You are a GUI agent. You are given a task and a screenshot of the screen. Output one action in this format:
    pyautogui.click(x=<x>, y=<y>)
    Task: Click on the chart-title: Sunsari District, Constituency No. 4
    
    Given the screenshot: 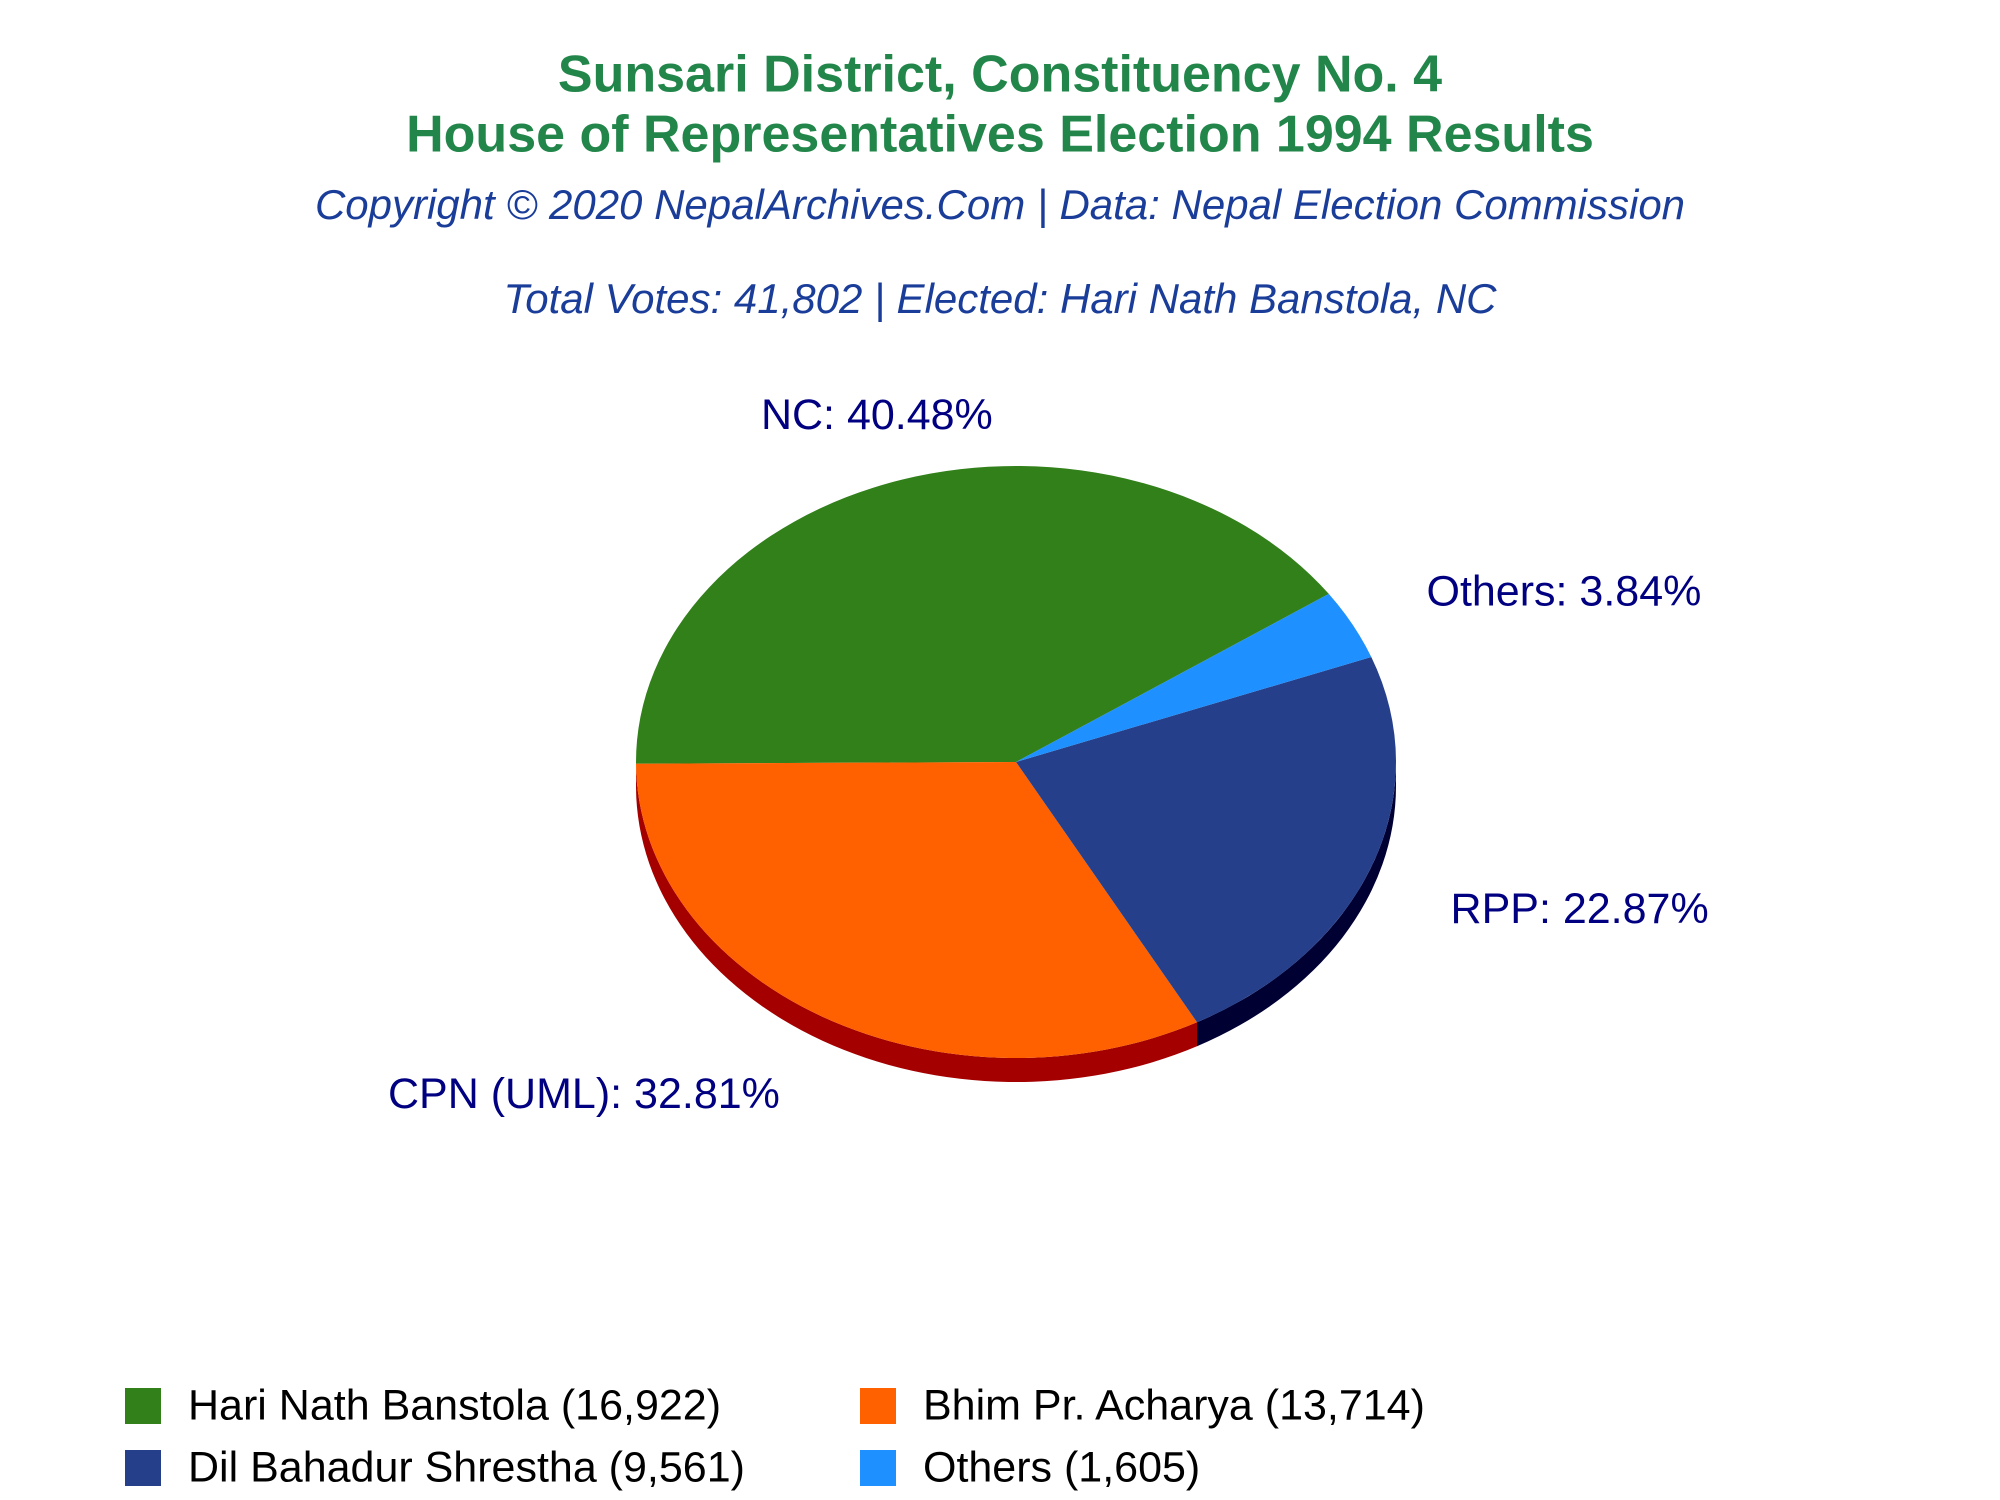 What is the action you would take?
    pyautogui.click(x=1000, y=75)
    